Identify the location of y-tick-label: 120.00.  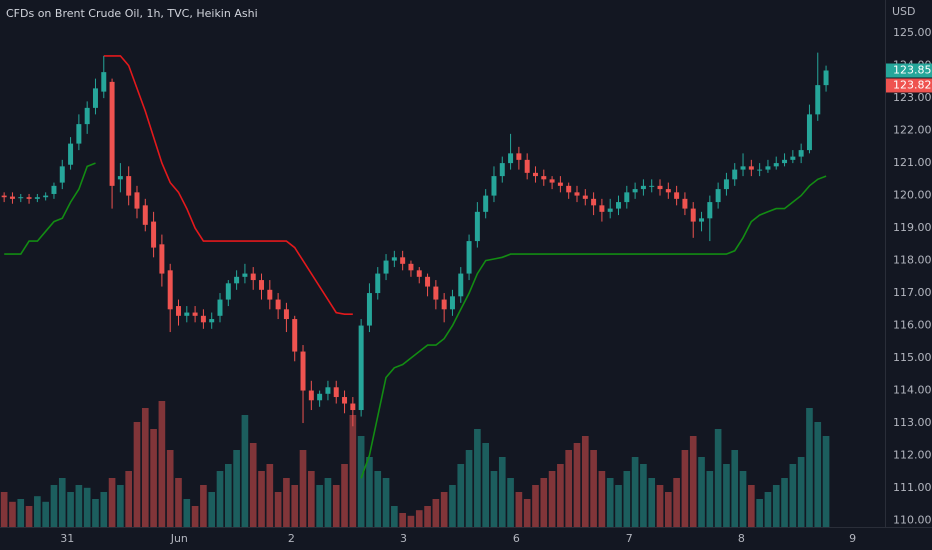
(912, 195).